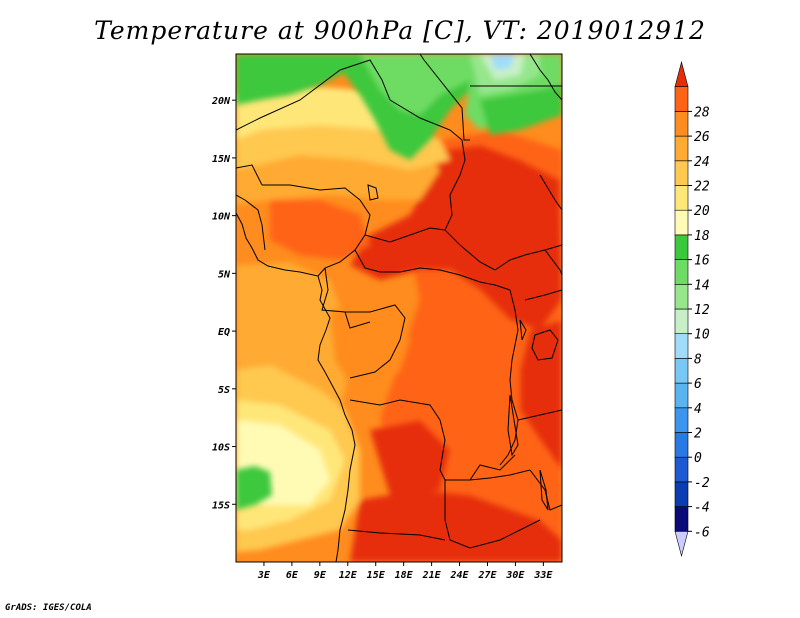  I want to click on colorbar-label: -6, so click(702, 532).